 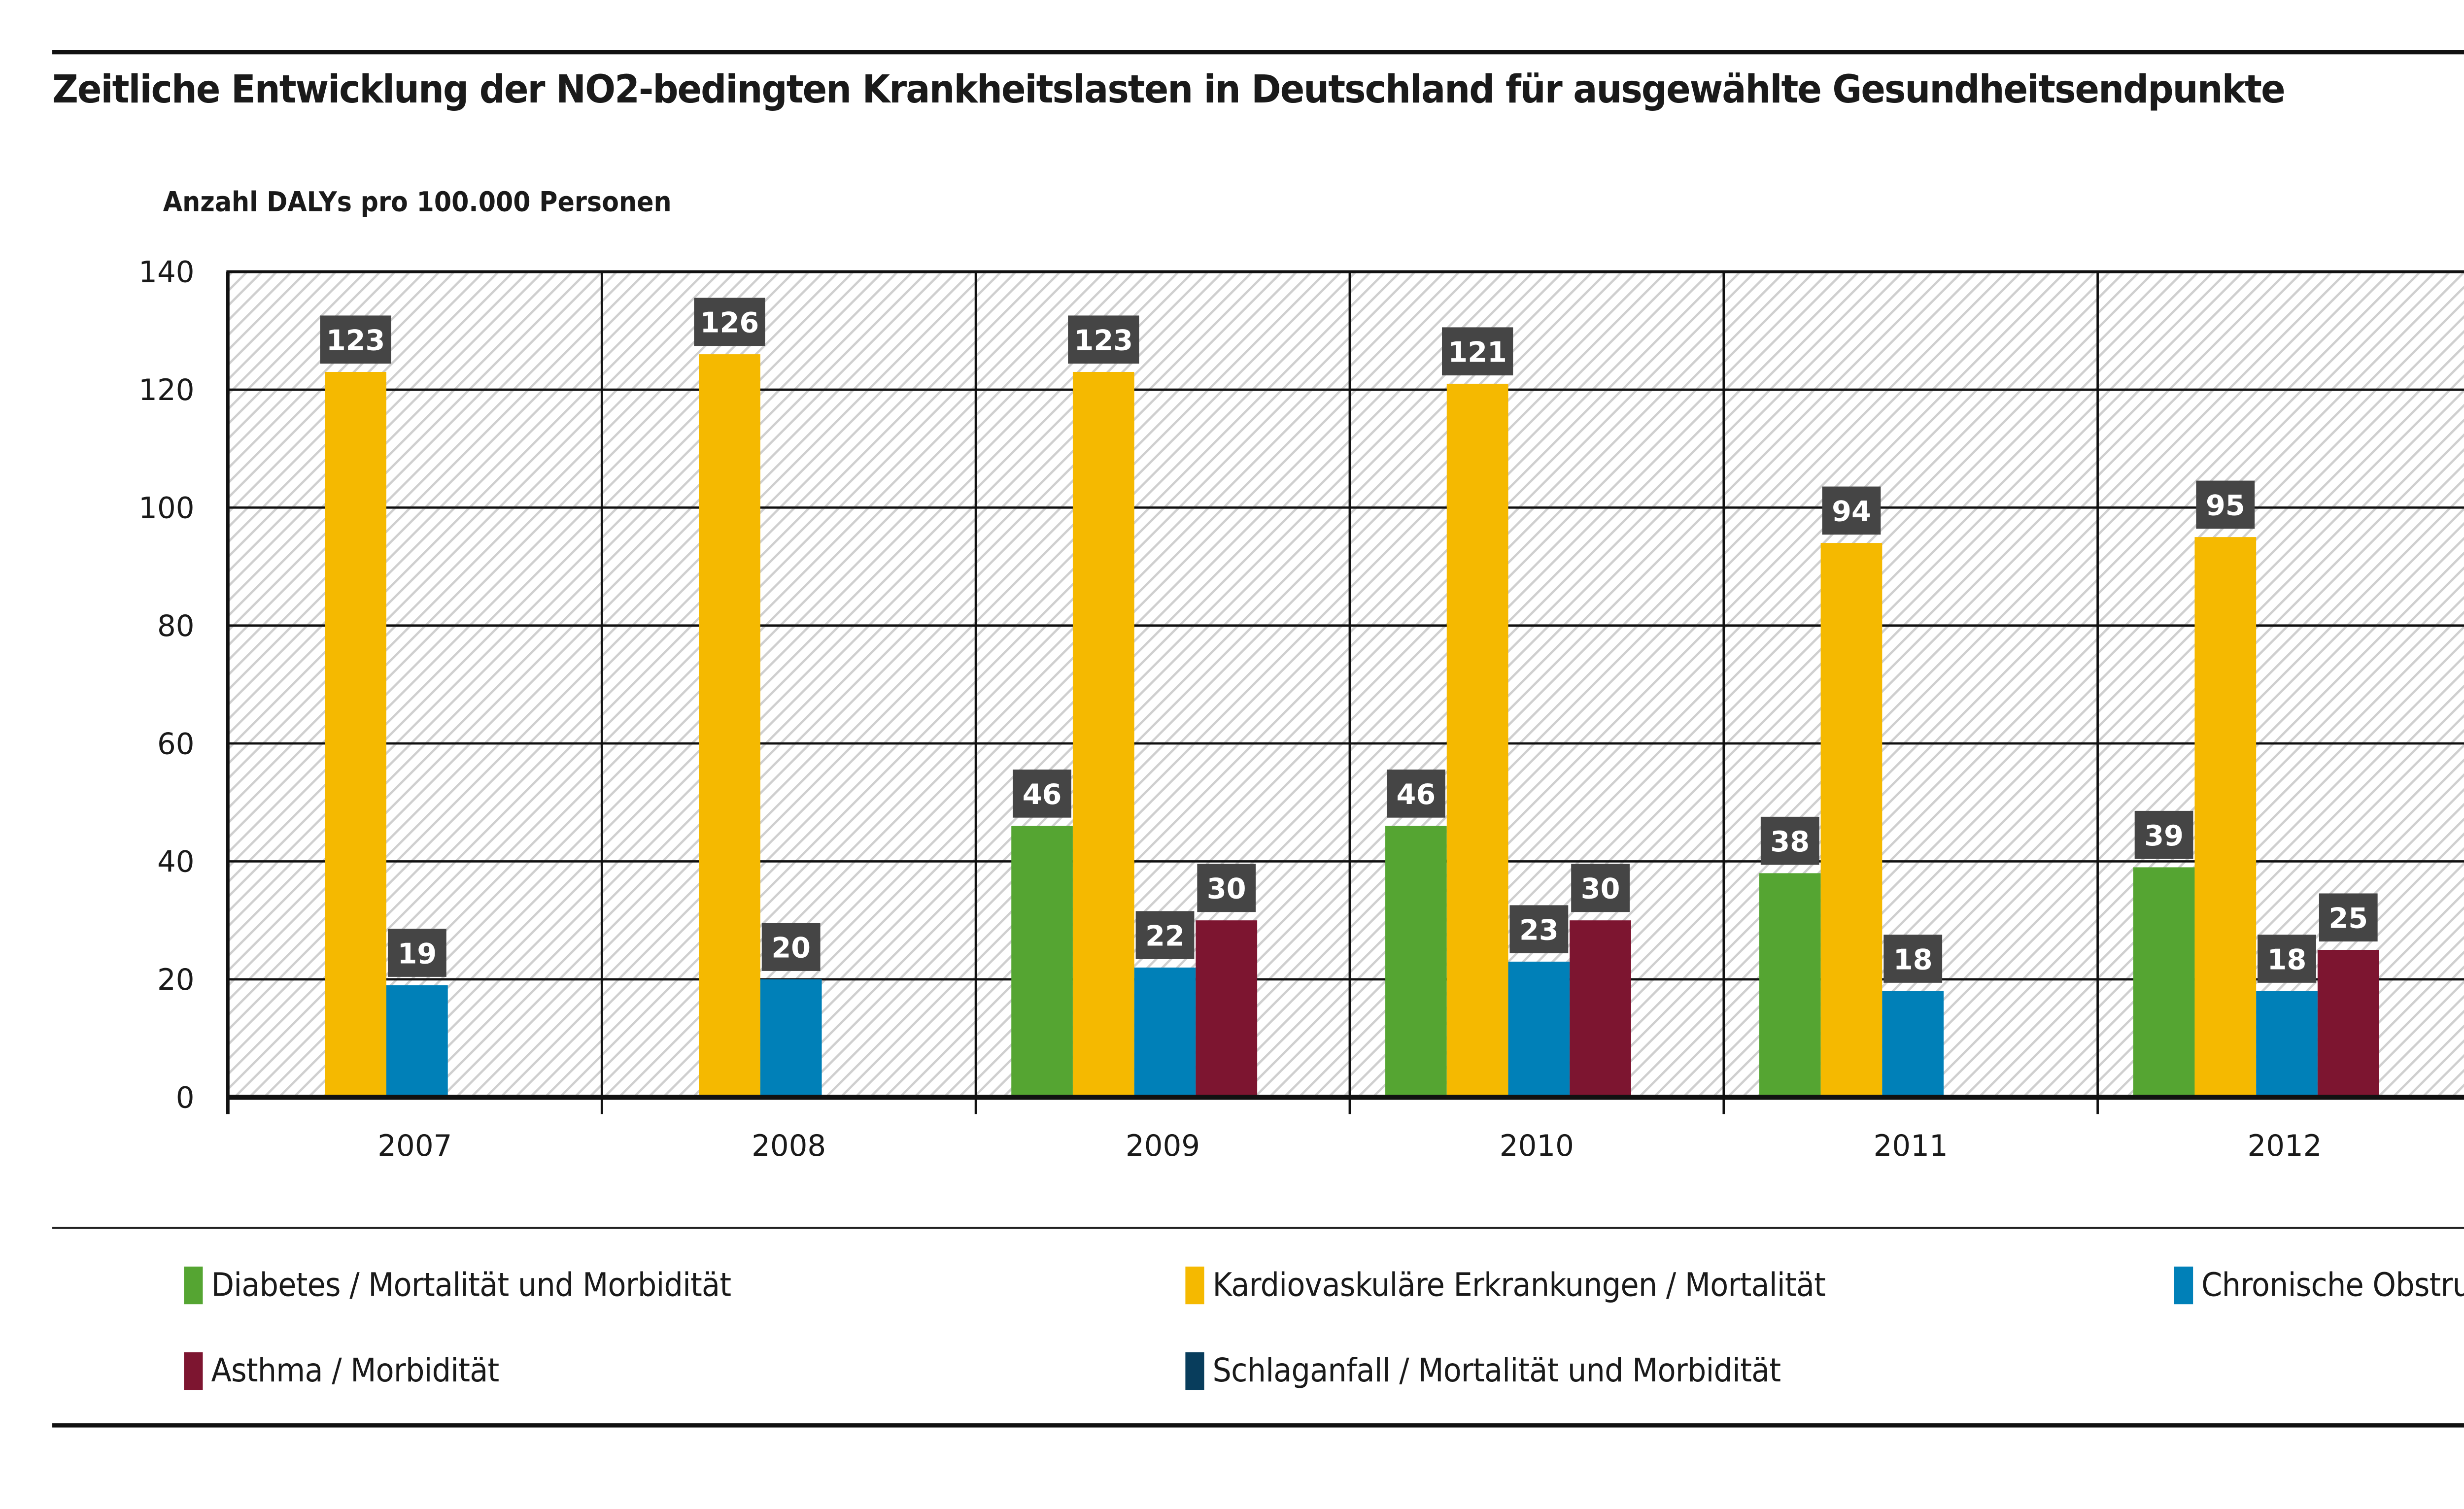 What do you see at coordinates (166, 273) in the screenshot?
I see `y-tick-label: 140` at bounding box center [166, 273].